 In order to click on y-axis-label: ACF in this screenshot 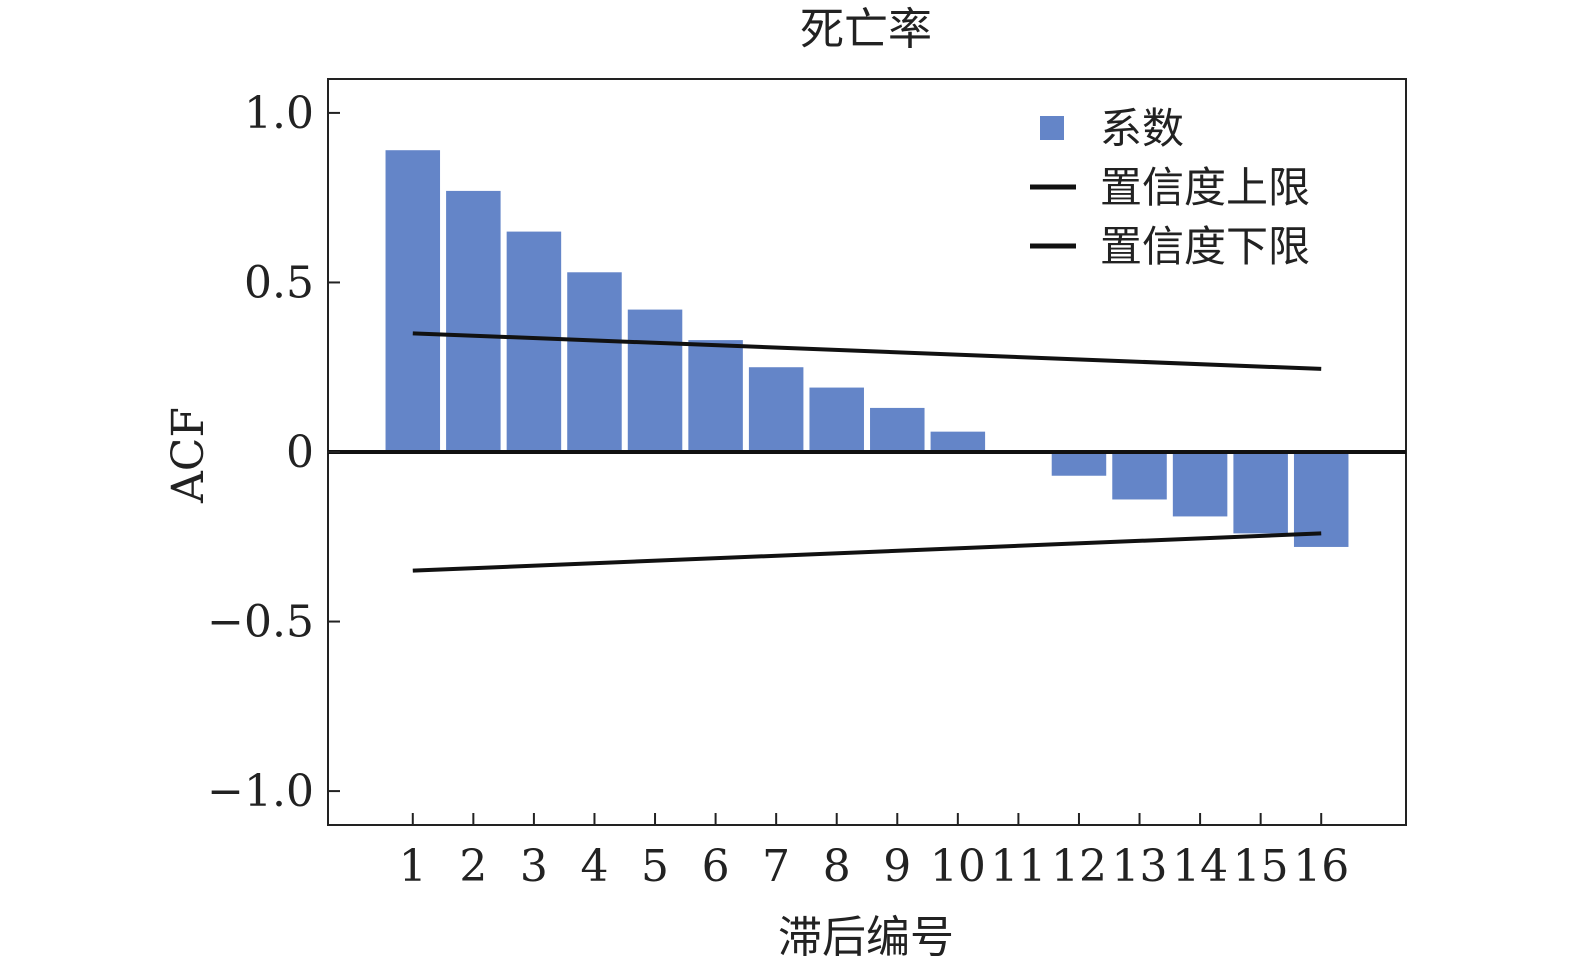, I will do `click(188, 455)`.